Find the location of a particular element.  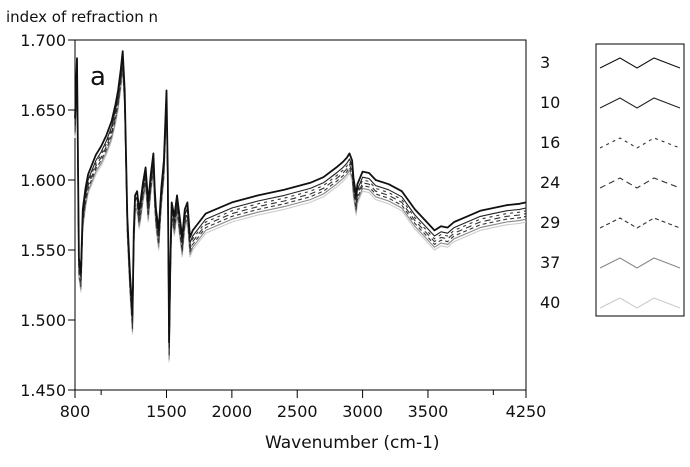

legend-label: 40 is located at coordinates (550, 302).